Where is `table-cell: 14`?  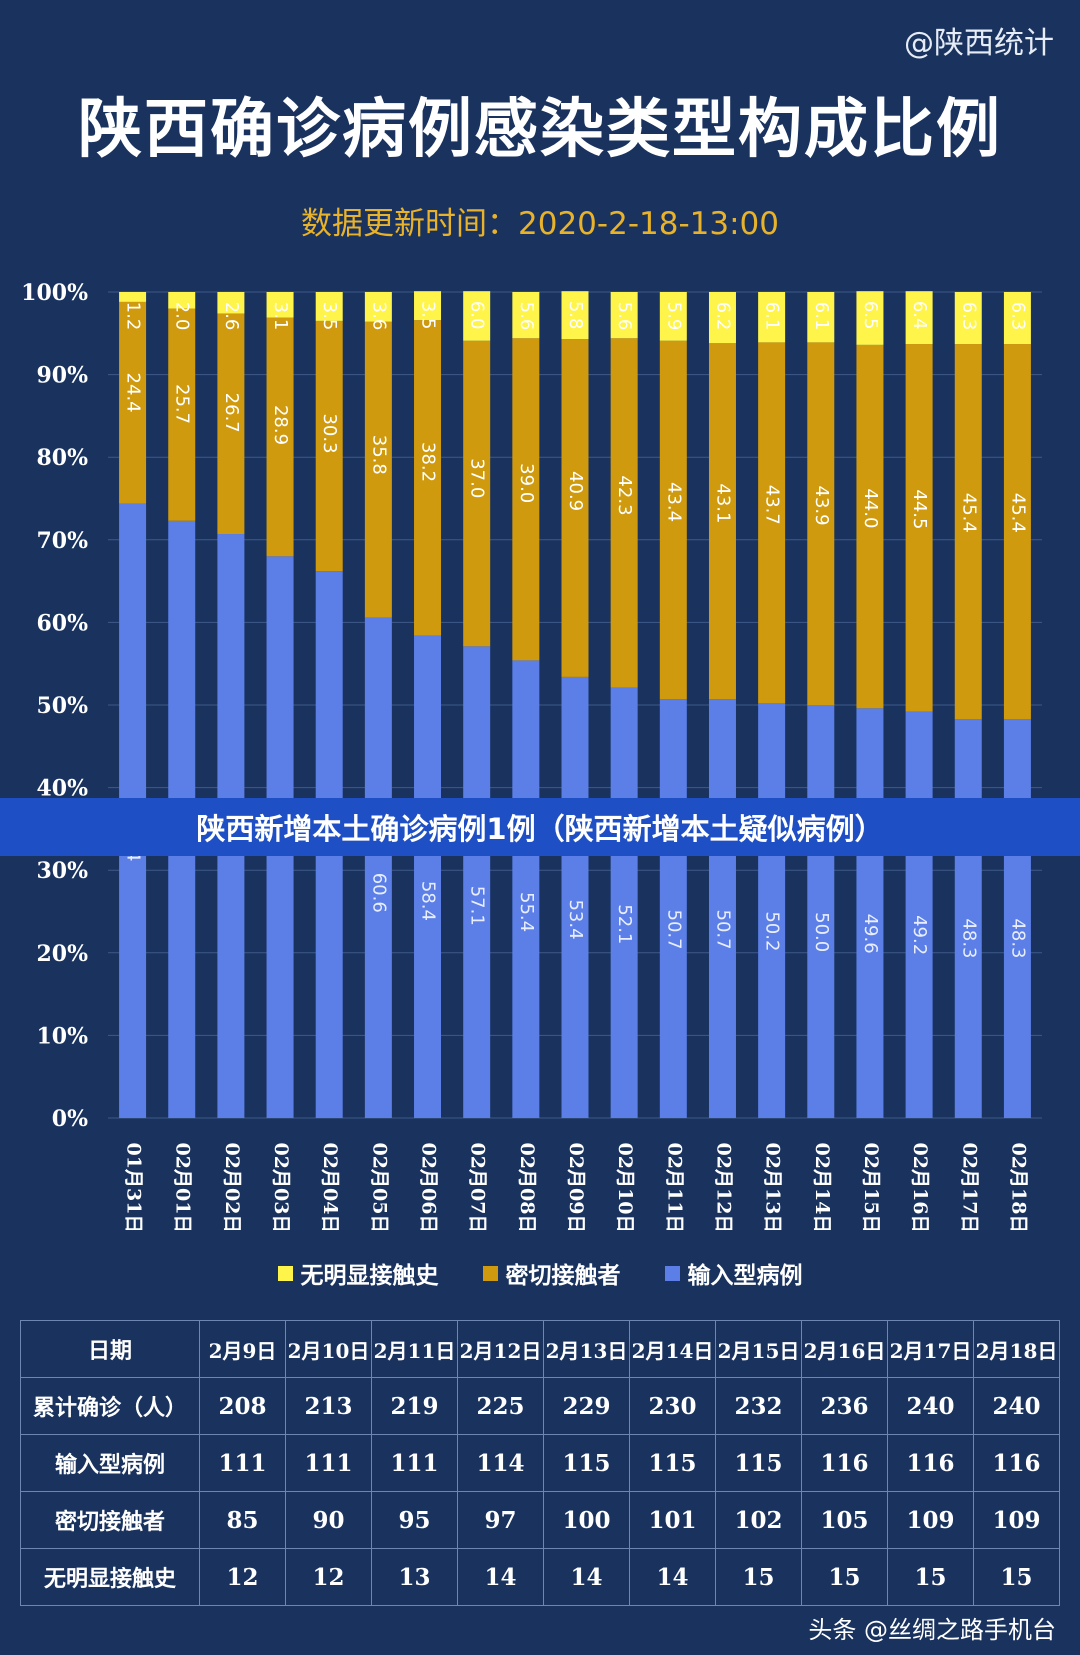 table-cell: 14 is located at coordinates (672, 1577).